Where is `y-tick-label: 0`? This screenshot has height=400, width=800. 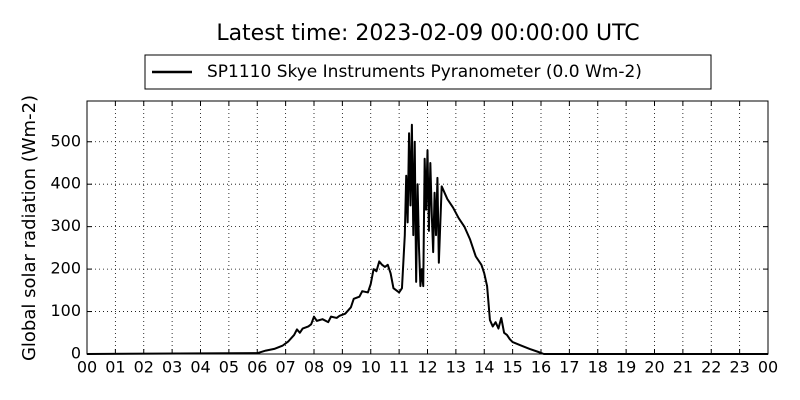
y-tick-label: 0 is located at coordinates (76, 353).